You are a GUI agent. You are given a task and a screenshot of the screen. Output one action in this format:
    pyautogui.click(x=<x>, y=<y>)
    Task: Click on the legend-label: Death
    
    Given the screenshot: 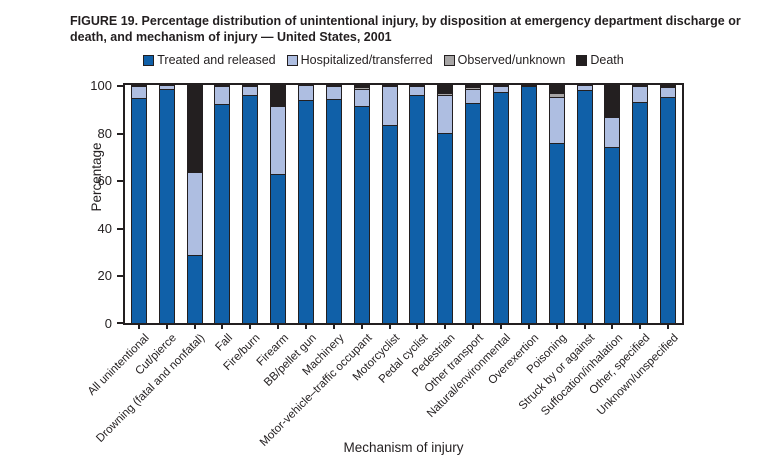 What is the action you would take?
    pyautogui.click(x=607, y=60)
    